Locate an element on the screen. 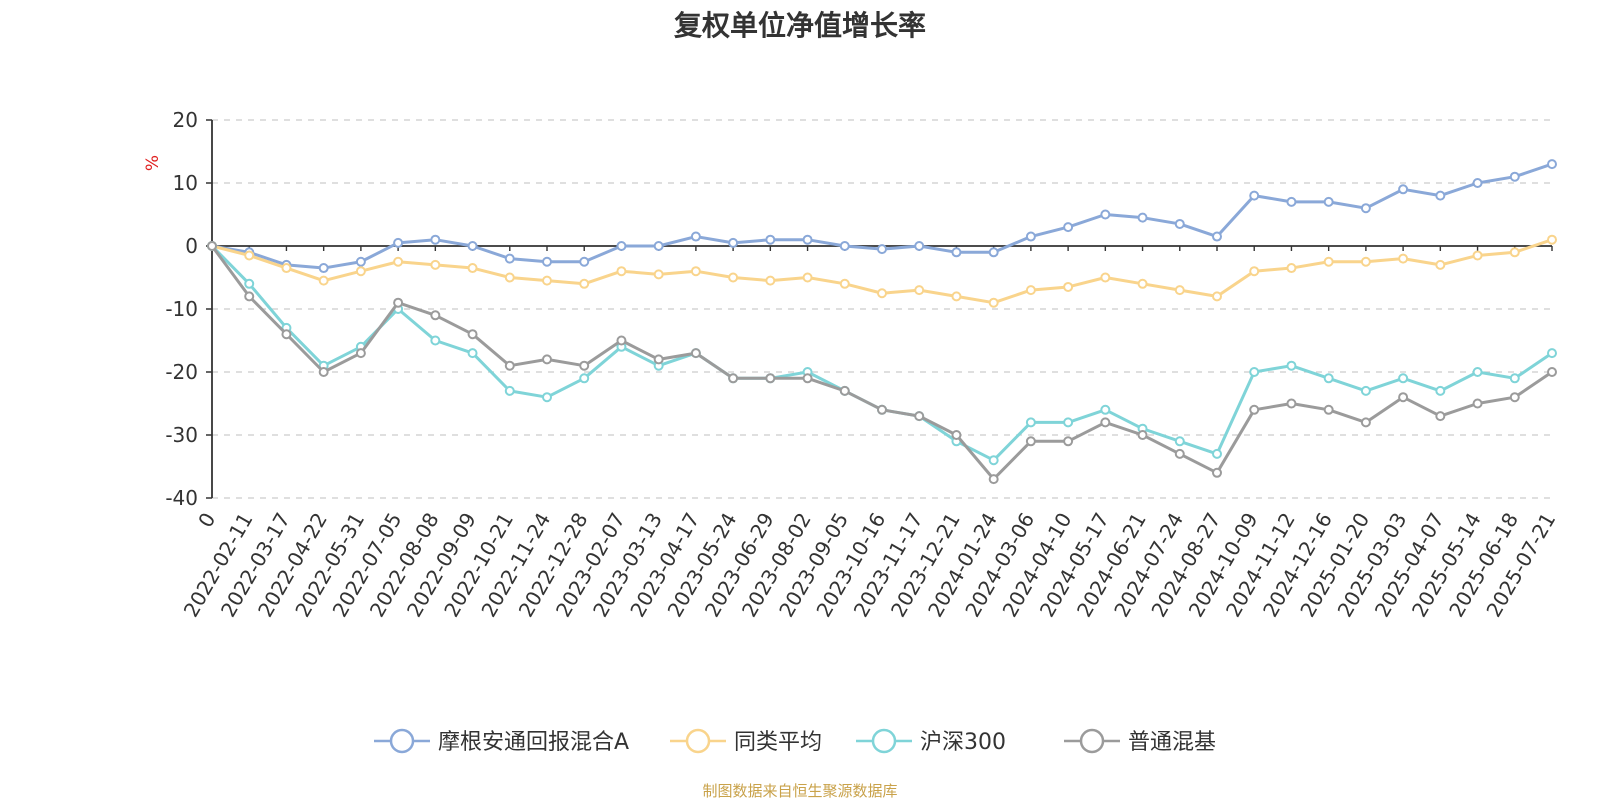  y-tick-label: -40 is located at coordinates (181, 498).